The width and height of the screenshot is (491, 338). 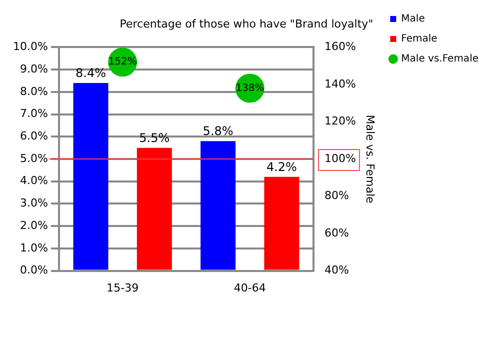 What do you see at coordinates (34, 113) in the screenshot?
I see `y-tick-label: 7.0%` at bounding box center [34, 113].